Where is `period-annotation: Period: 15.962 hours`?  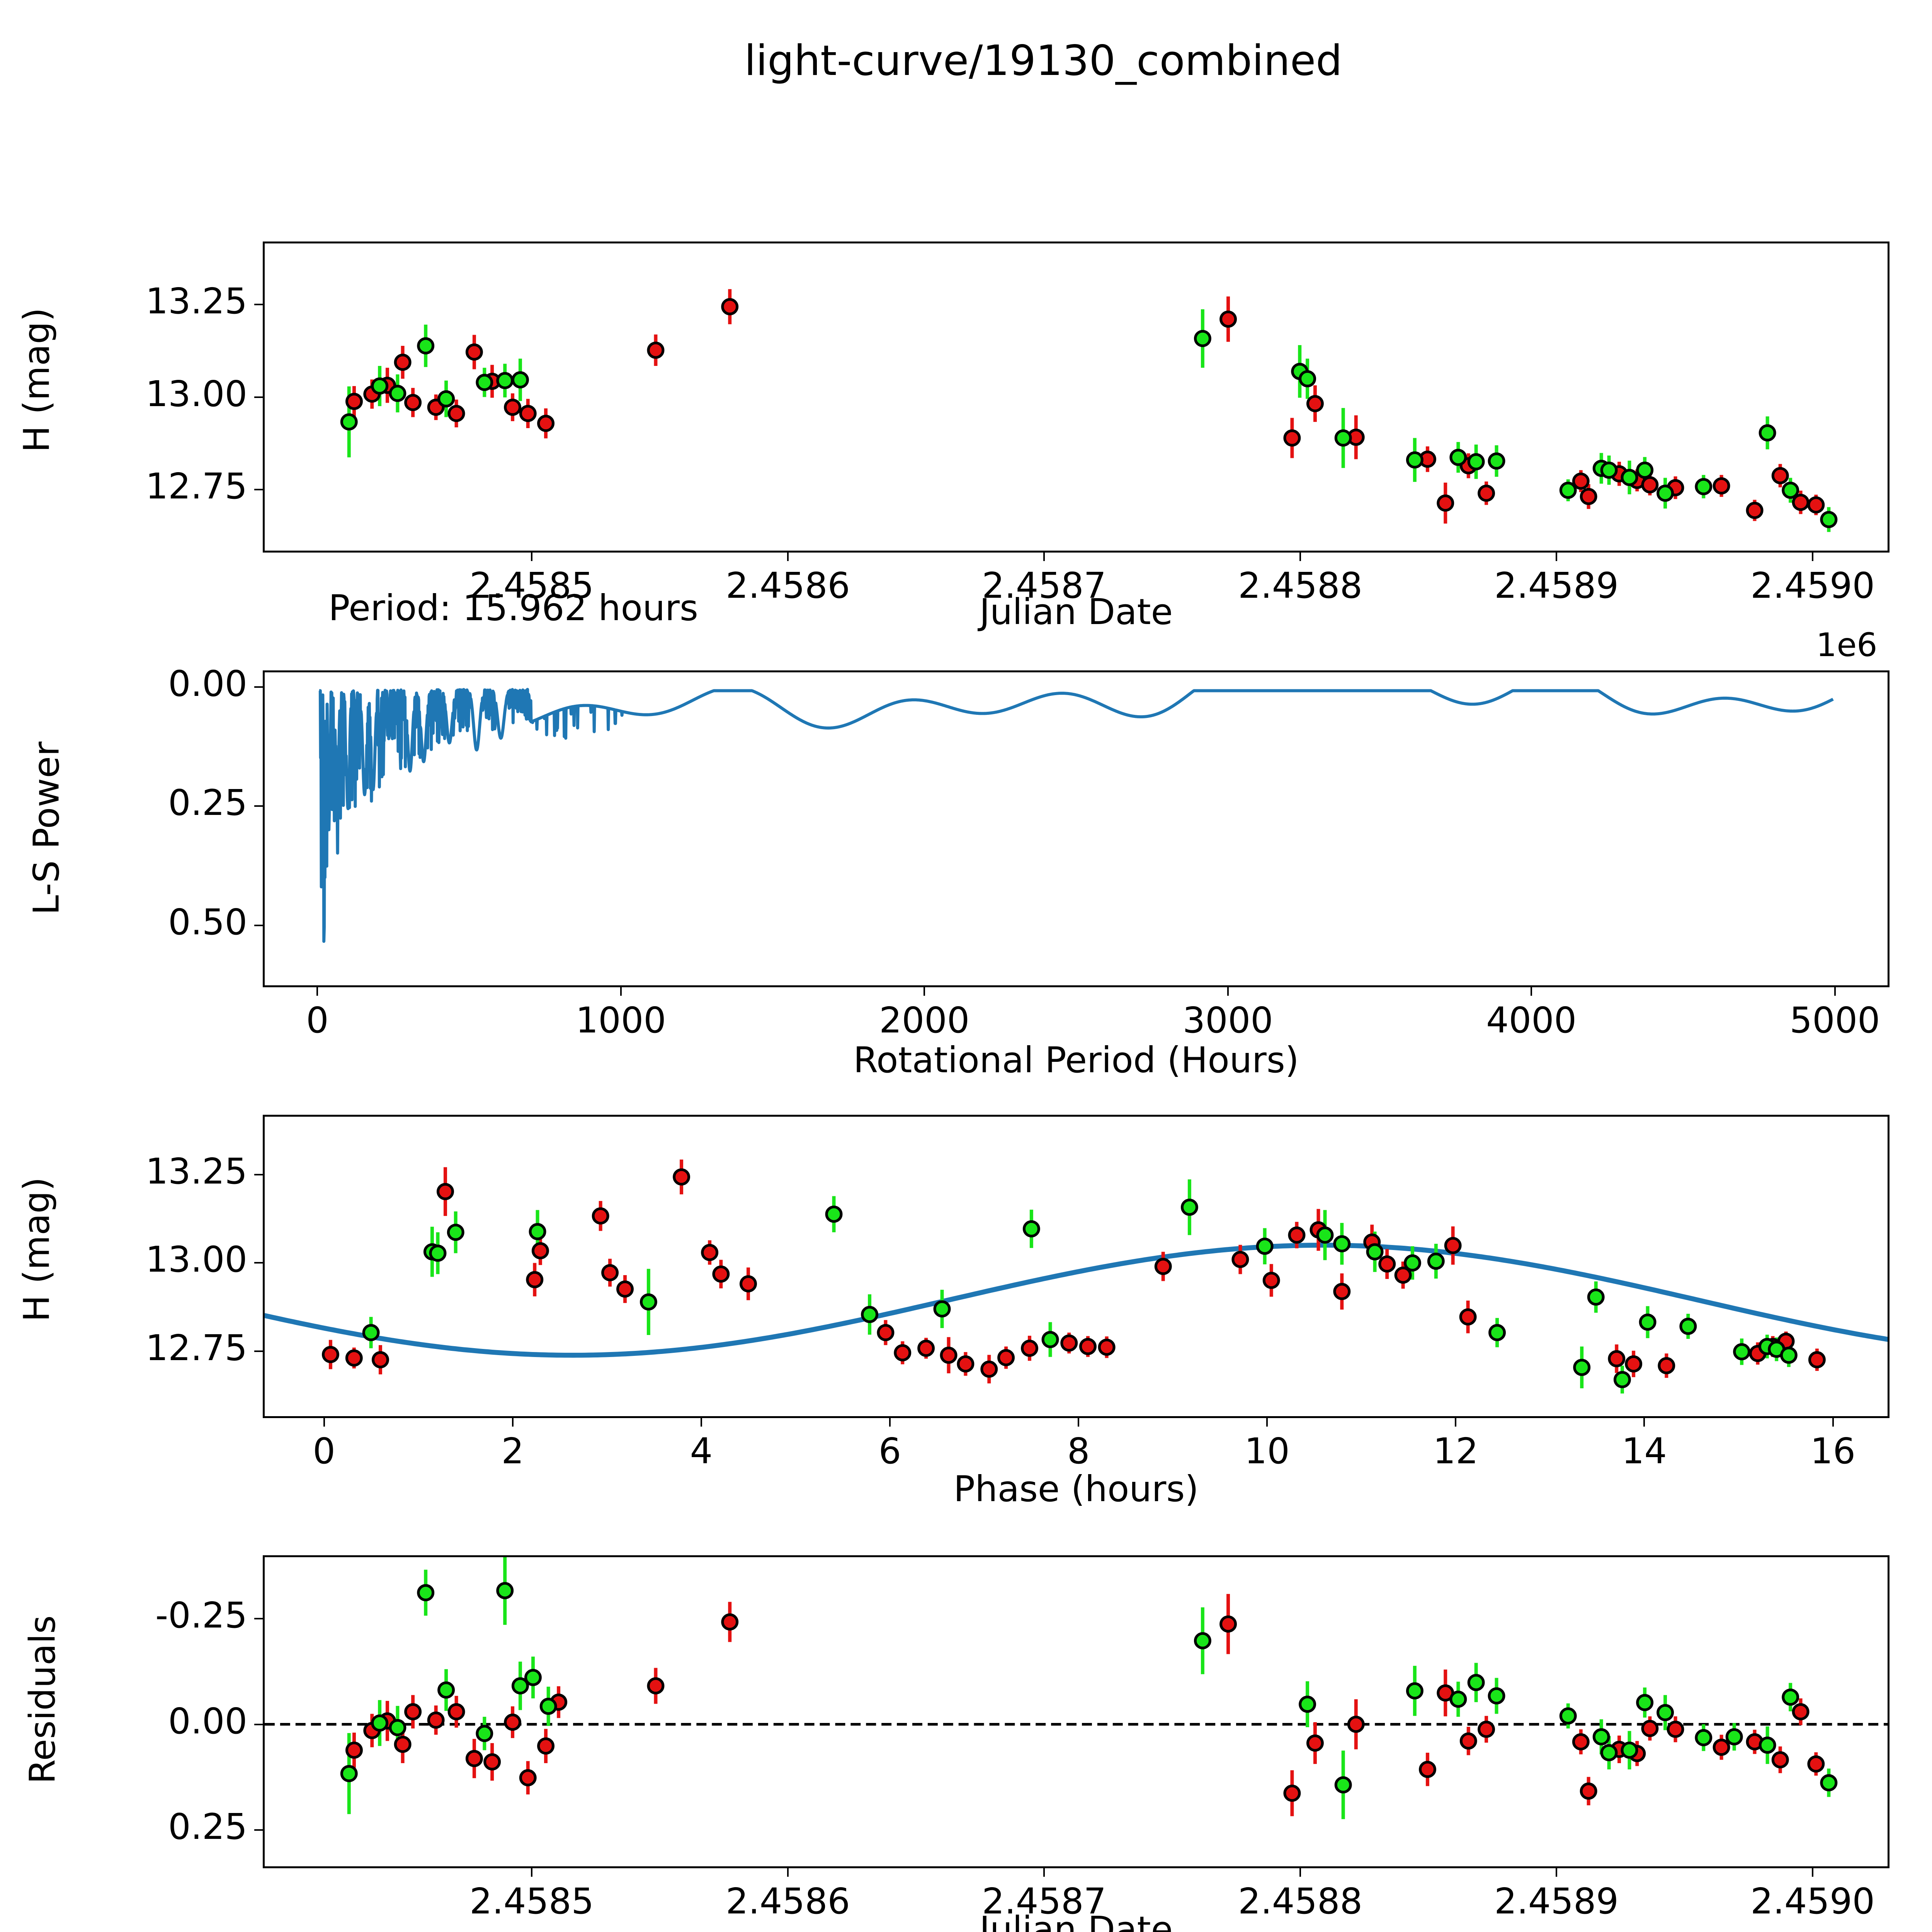 period-annotation: Period: 15.962 hours is located at coordinates (513, 608).